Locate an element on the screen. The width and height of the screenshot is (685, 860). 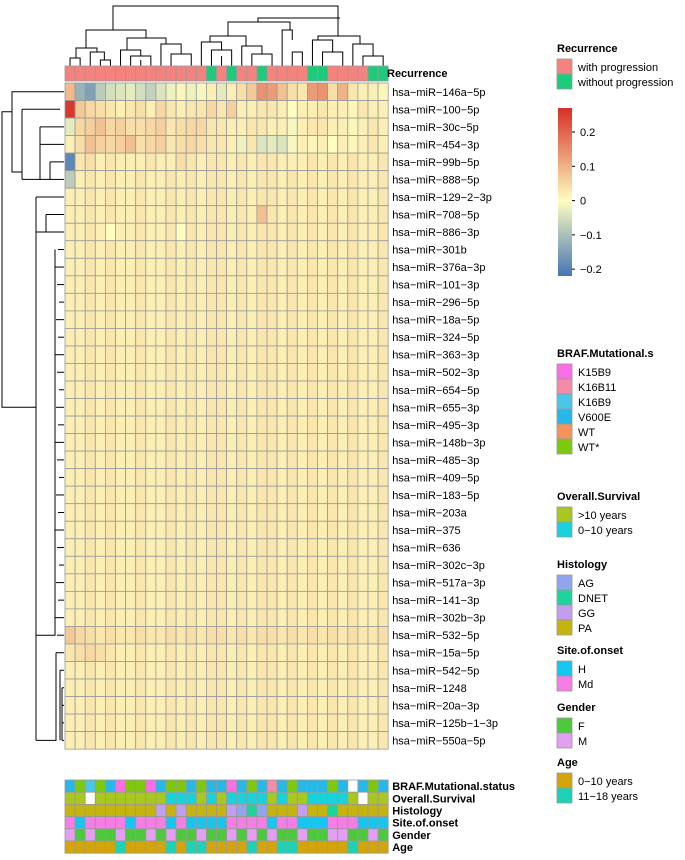
legend-label-m: M is located at coordinates (582, 742).